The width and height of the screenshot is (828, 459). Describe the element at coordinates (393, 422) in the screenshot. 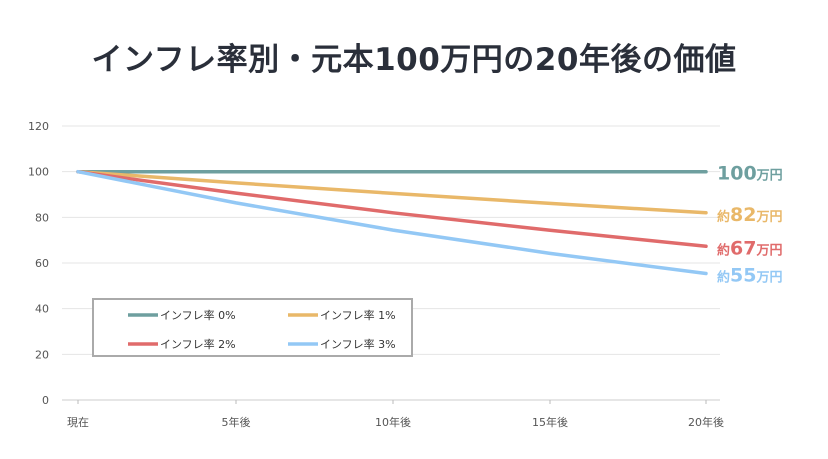

I see `x-tick-label: 10年後` at that location.